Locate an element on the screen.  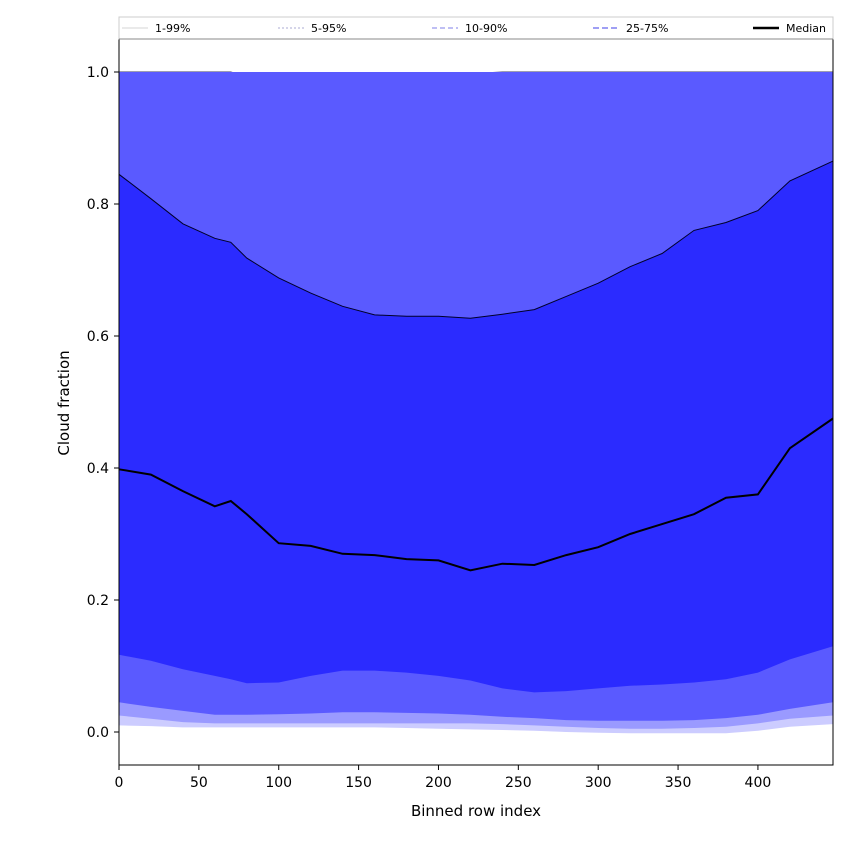
x-axis-label: Binned row index is located at coordinates (476, 811).